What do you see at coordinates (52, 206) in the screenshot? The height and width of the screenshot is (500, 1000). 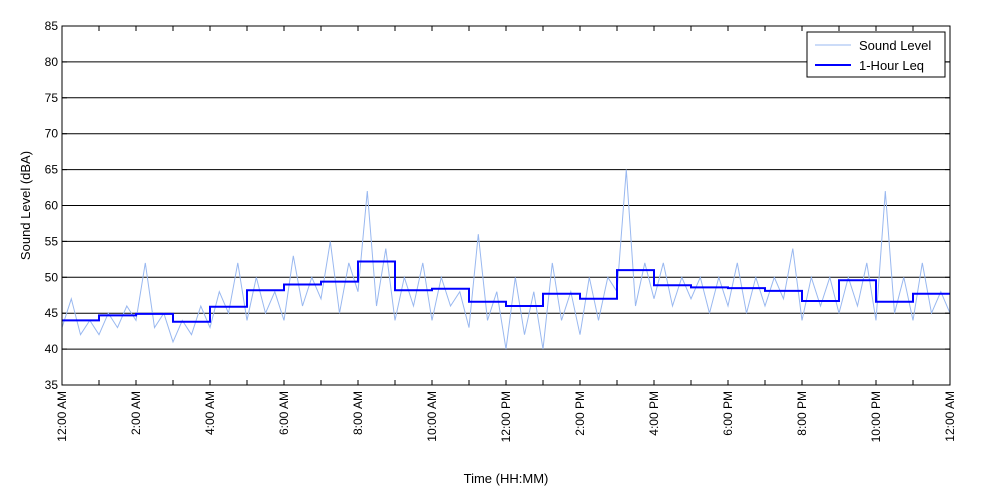 I see `y-tick-label: 60` at bounding box center [52, 206].